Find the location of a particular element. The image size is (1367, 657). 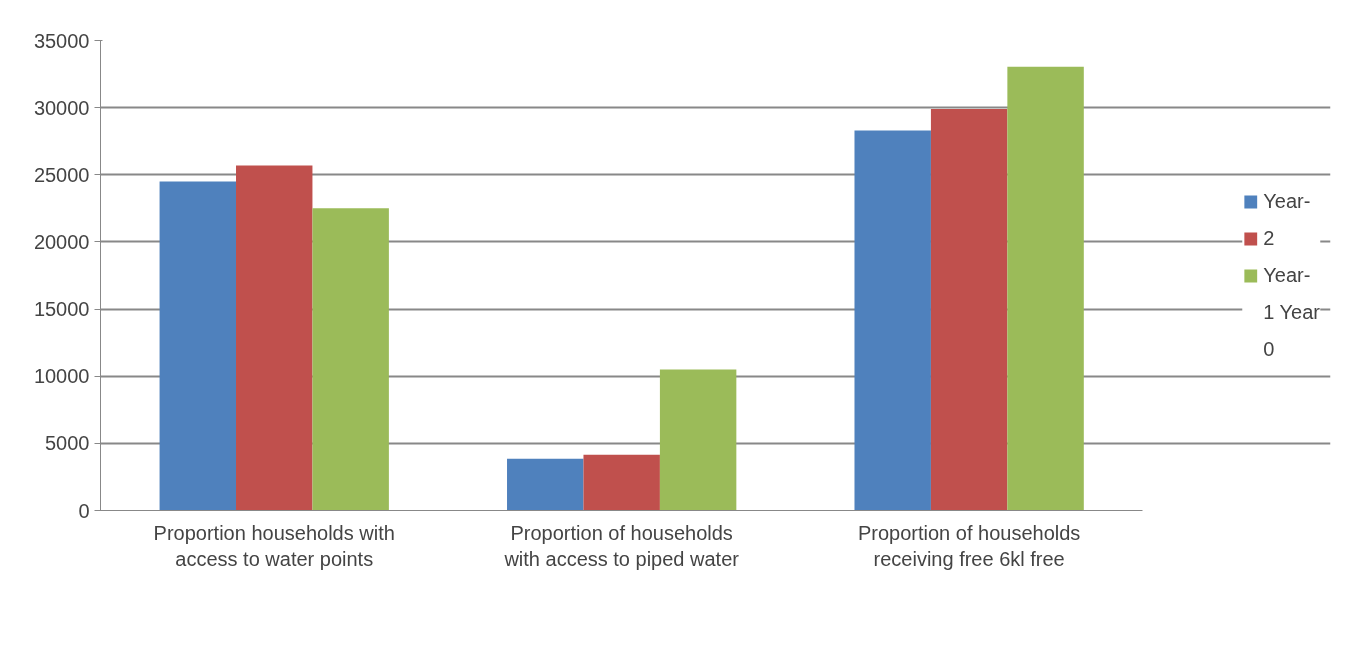

y-tick-label: 35000 is located at coordinates (61, 40).